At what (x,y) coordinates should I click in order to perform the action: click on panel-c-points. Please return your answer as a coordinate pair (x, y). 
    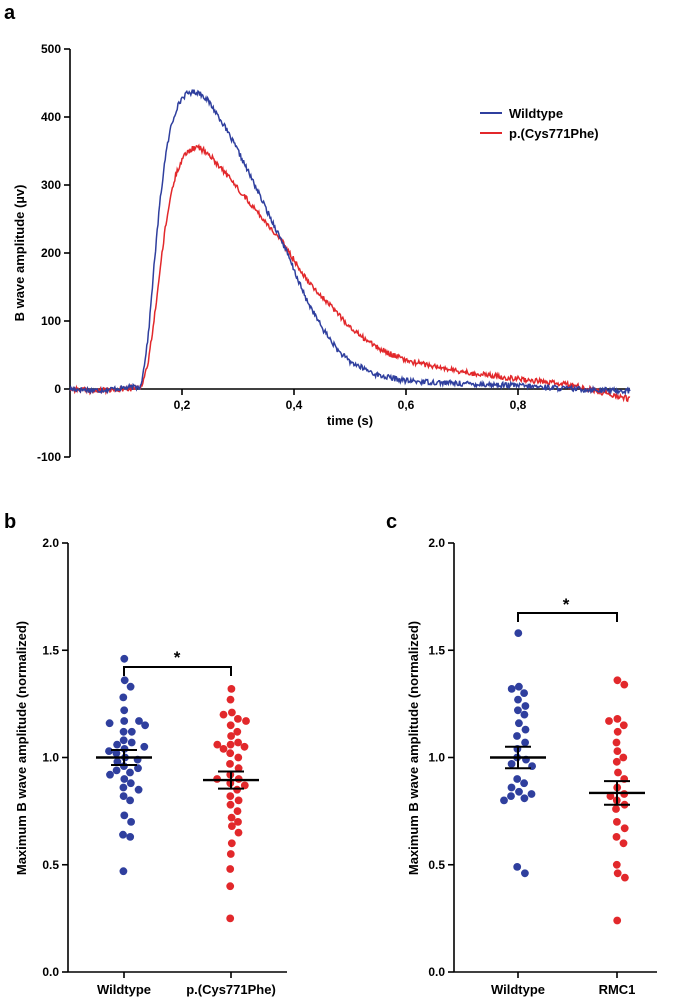
    Looking at the image, I should click on (564, 777).